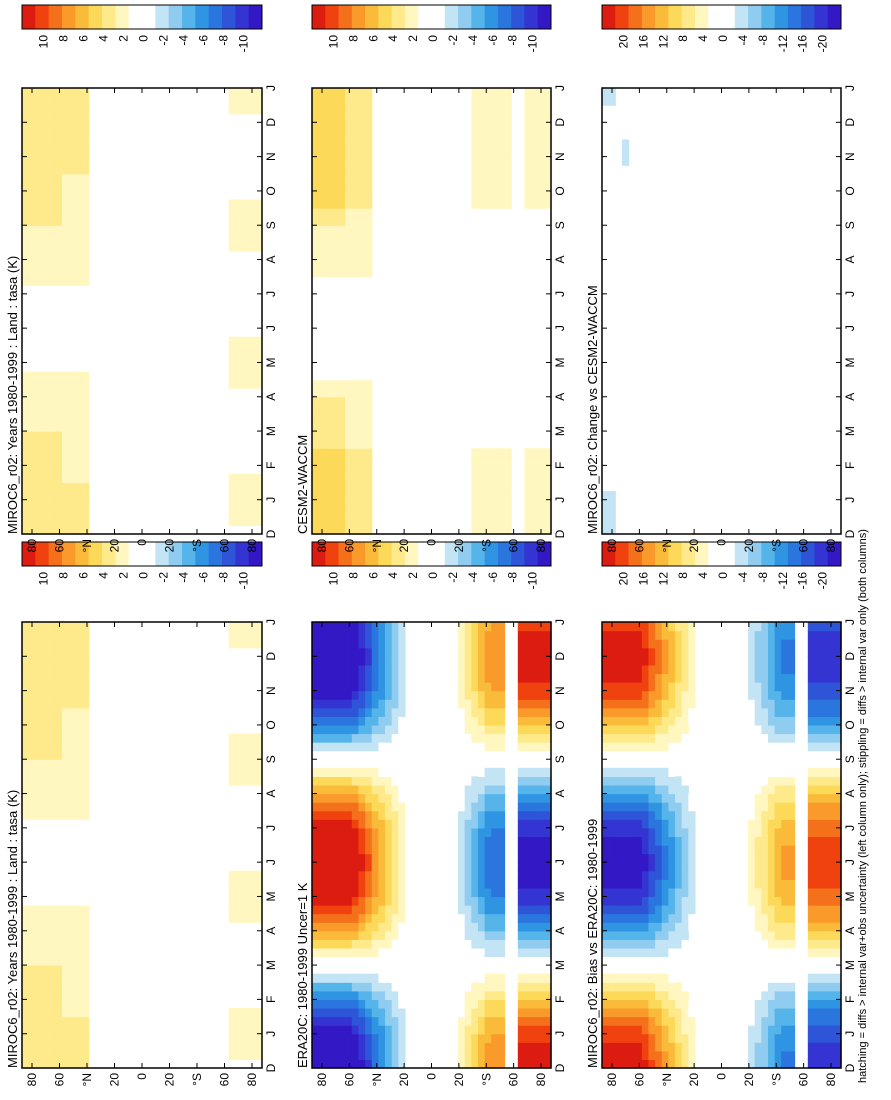  Describe the element at coordinates (493, 40) in the screenshot. I see `colorbar-label: -6` at that location.